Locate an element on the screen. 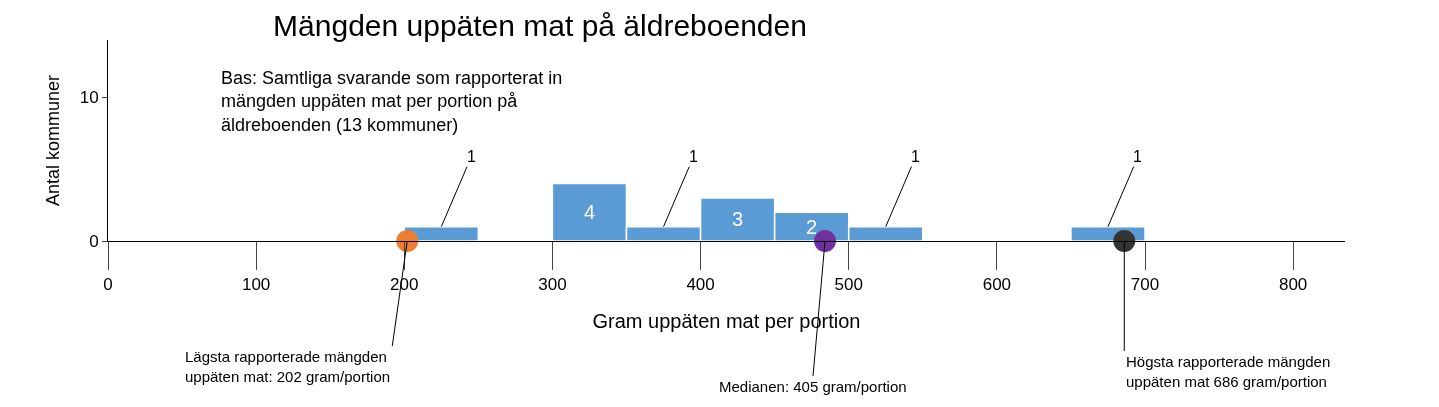 This screenshot has height=407, width=1439. x-tick-label: 200 is located at coordinates (404, 285).